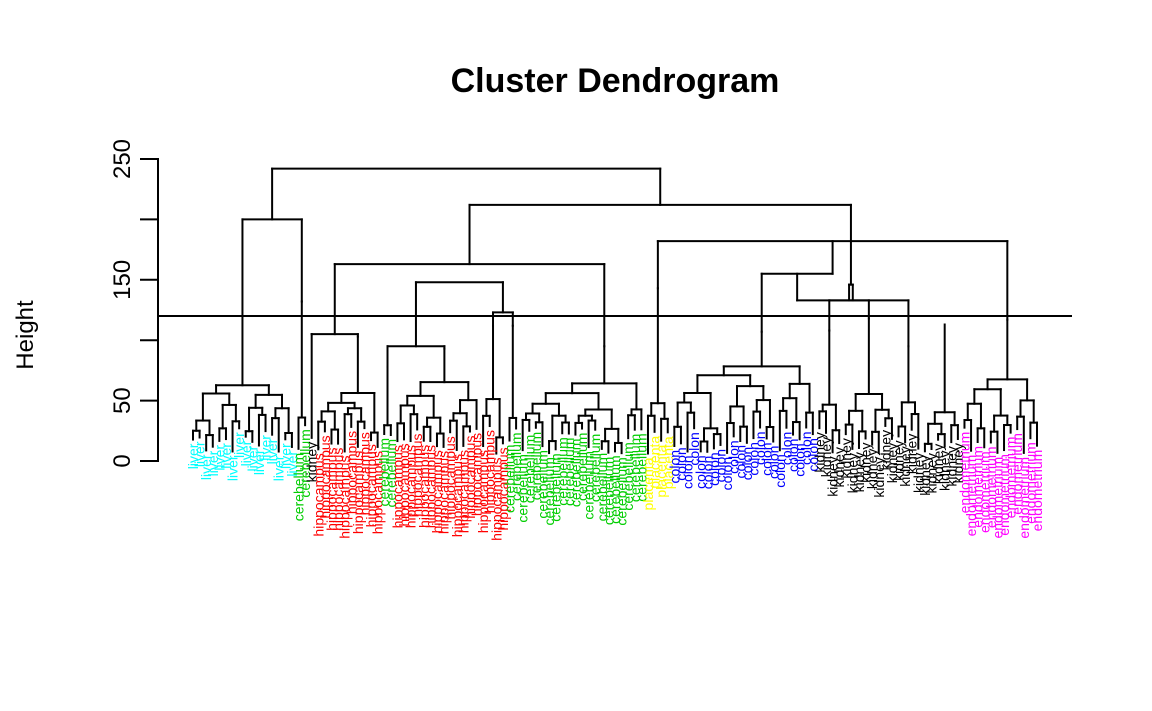 This screenshot has height=711, width=1152. I want to click on y-tick-label: 50, so click(122, 400).